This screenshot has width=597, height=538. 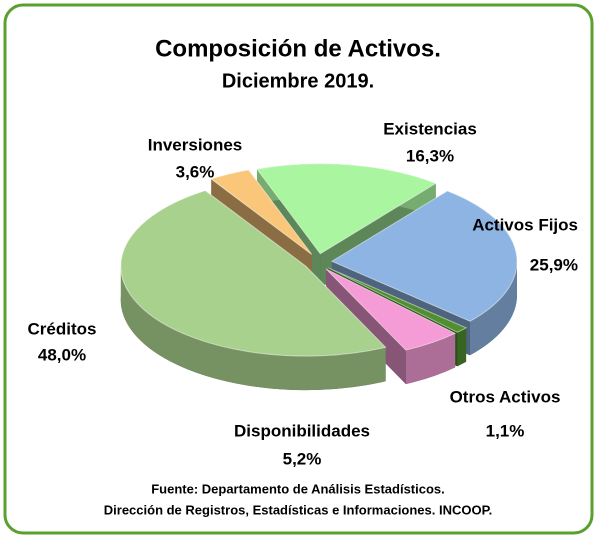 What do you see at coordinates (298, 81) in the screenshot?
I see `chart-subtitle: Diciembre 2019.` at bounding box center [298, 81].